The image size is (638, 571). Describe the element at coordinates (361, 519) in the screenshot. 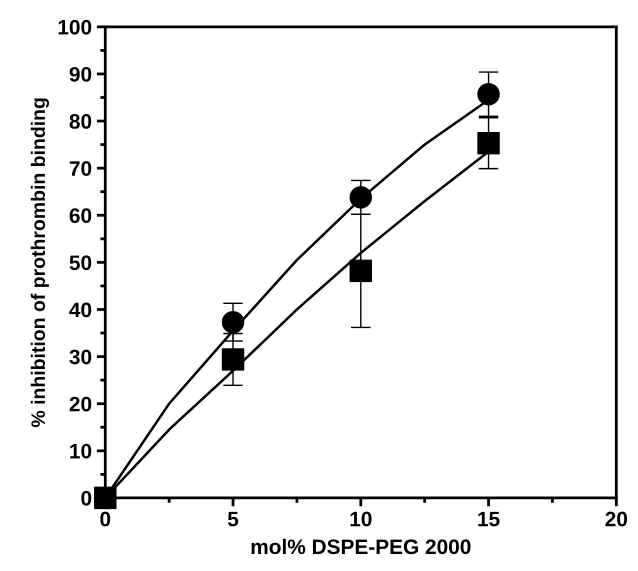

I see `x-tick-label: 10` at that location.